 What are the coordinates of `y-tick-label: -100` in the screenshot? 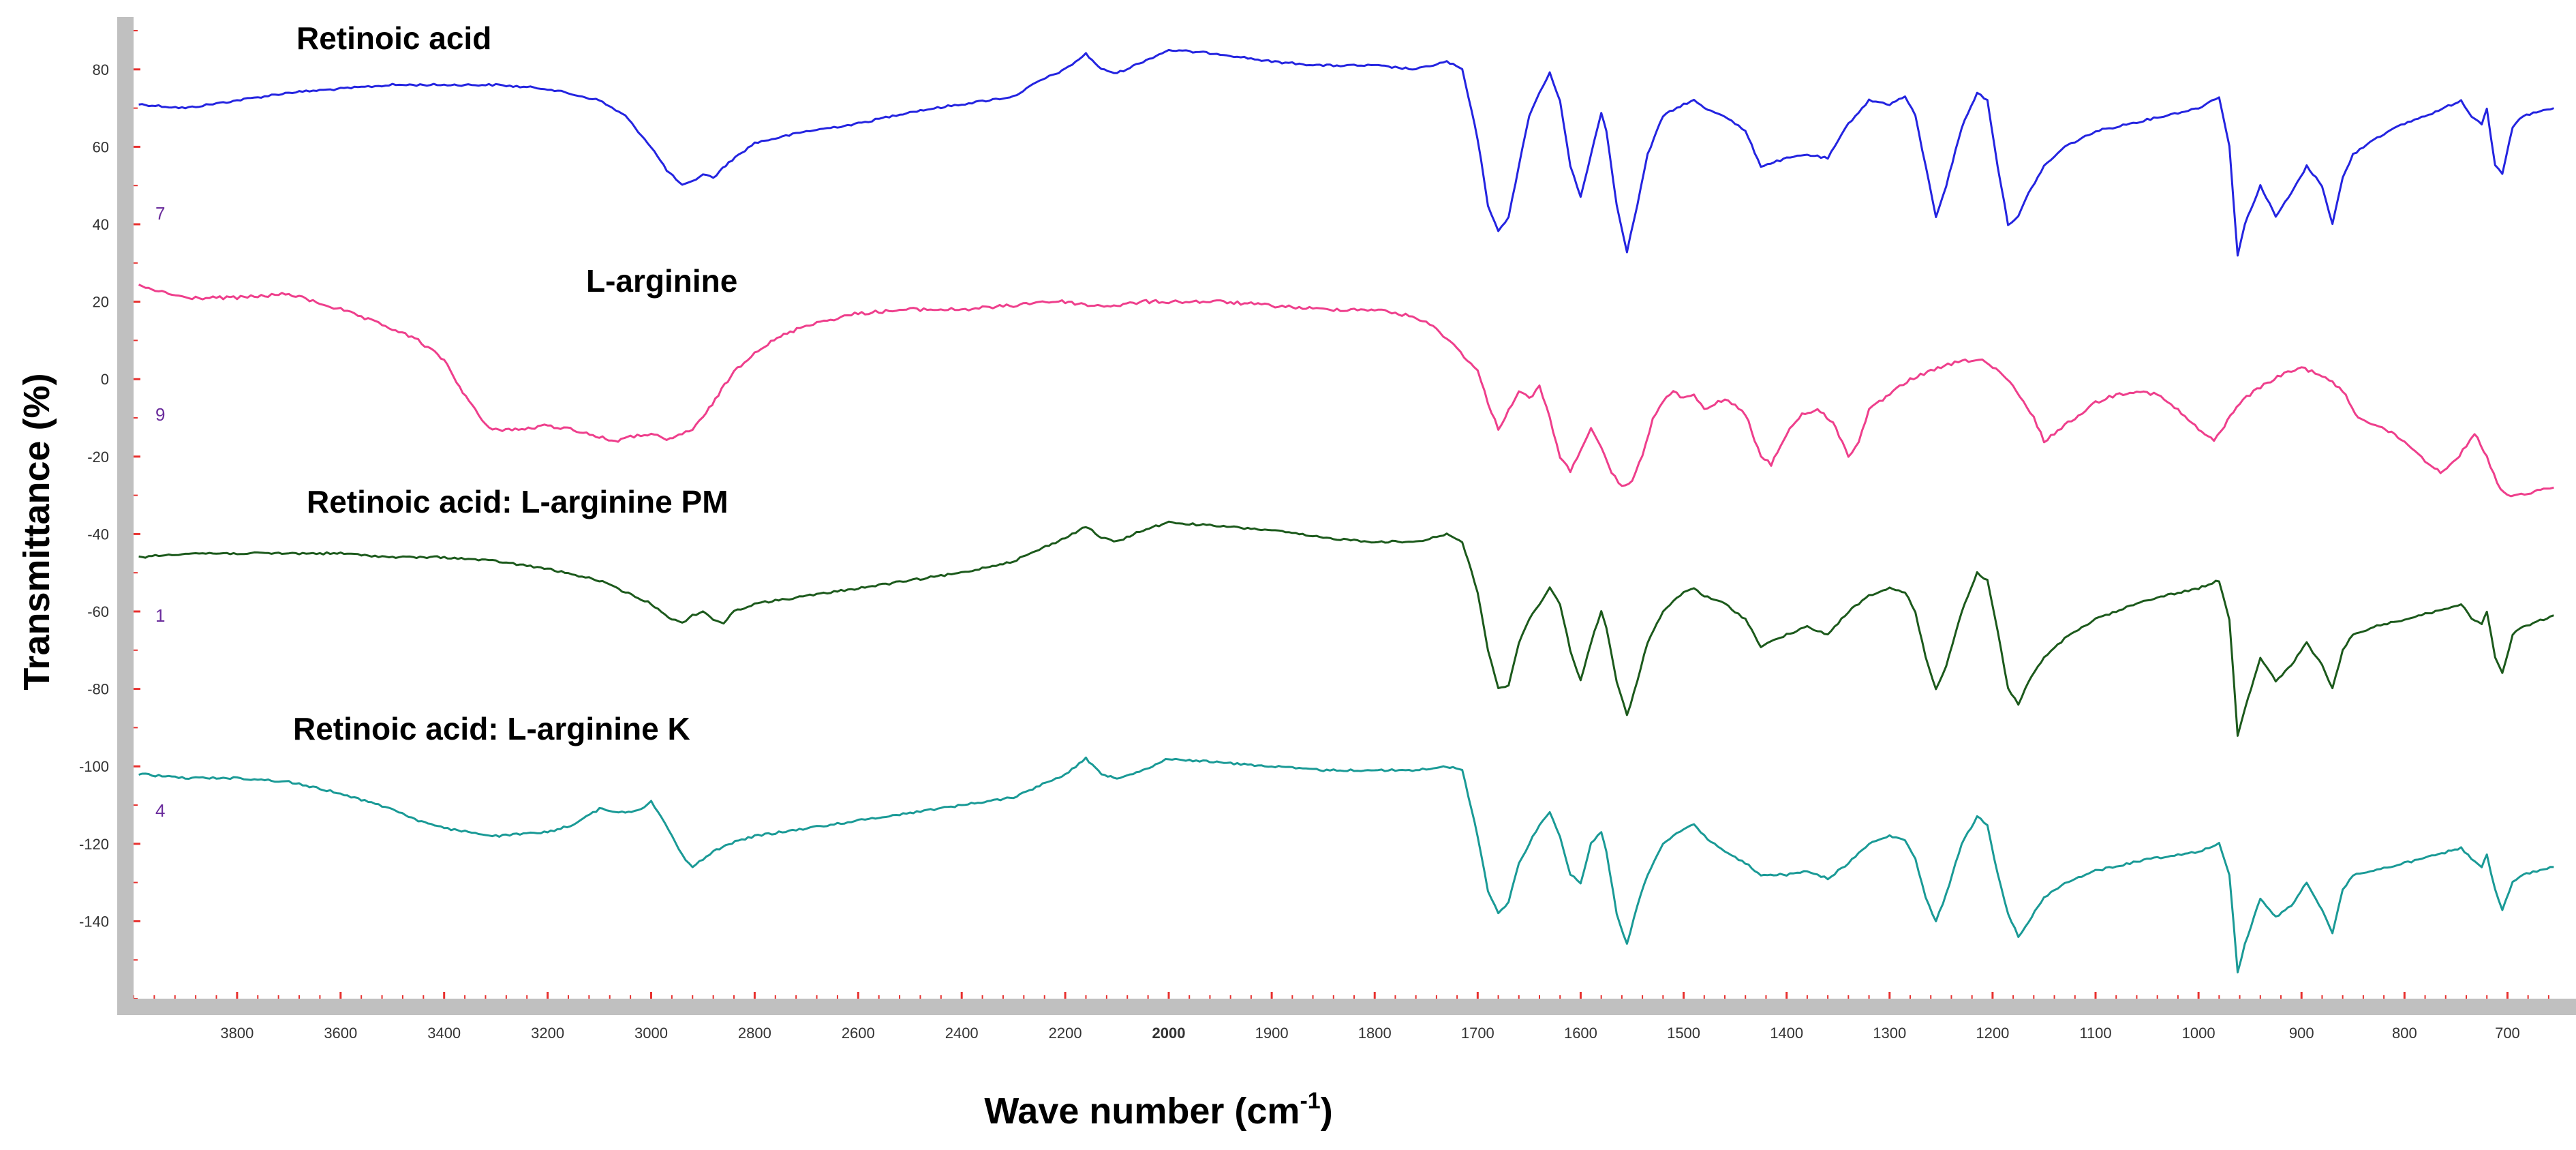 It's located at (94, 766).